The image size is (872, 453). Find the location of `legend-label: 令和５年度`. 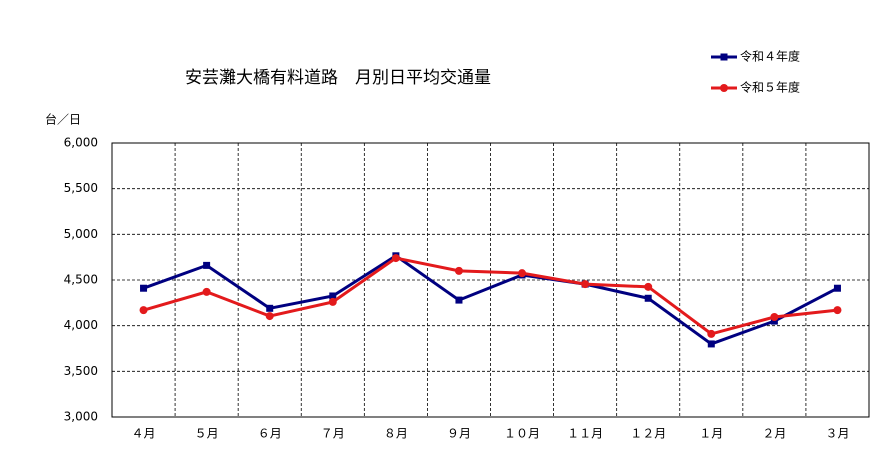

legend-label: 令和５年度 is located at coordinates (770, 87).